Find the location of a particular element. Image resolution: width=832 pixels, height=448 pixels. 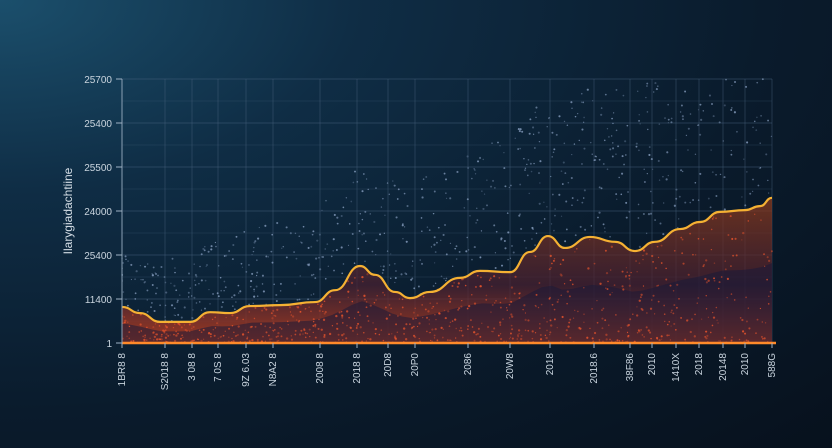

x-tick-label: 1BR8 8 is located at coordinates (122, 370).